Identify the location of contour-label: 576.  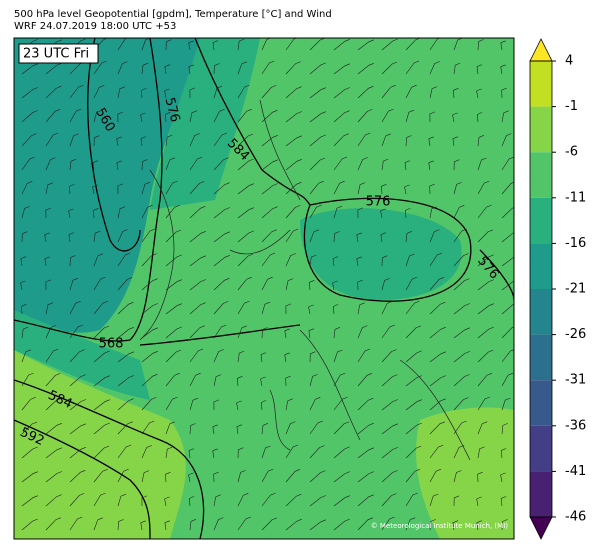
(378, 202).